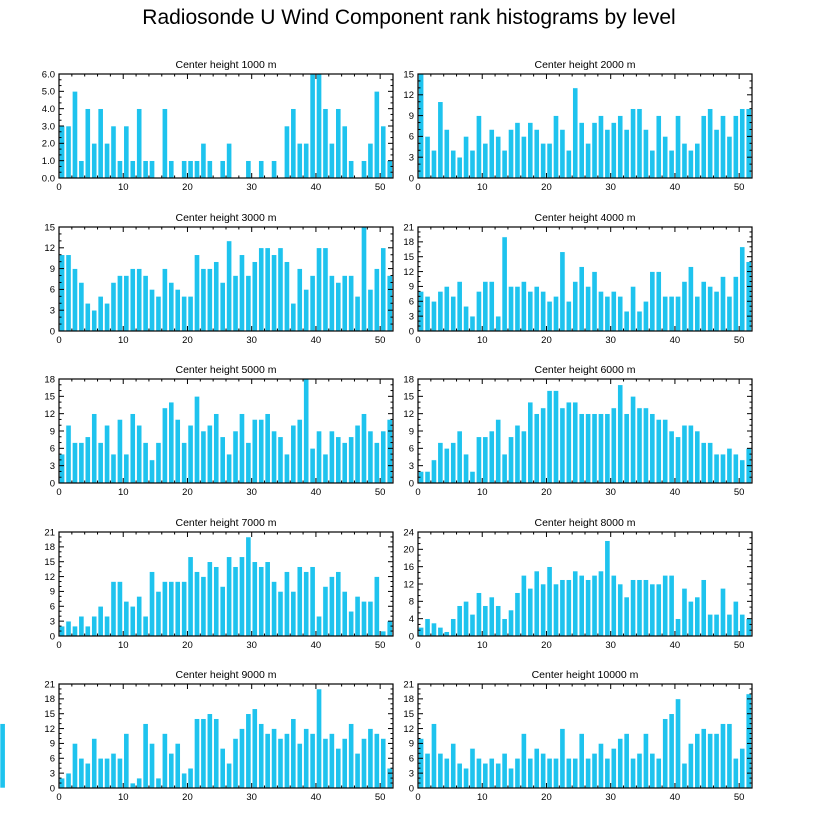 The height and width of the screenshot is (824, 818). What do you see at coordinates (546, 492) in the screenshot?
I see `x-tick-label: 20` at bounding box center [546, 492].